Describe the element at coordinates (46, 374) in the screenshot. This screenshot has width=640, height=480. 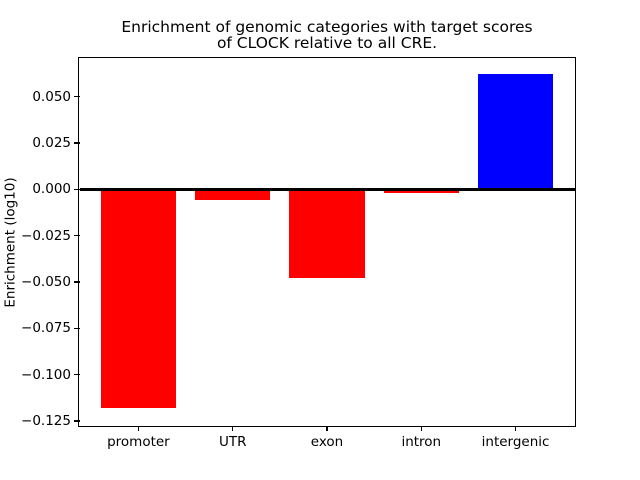
I see `y-tick-label: −0.100` at that location.